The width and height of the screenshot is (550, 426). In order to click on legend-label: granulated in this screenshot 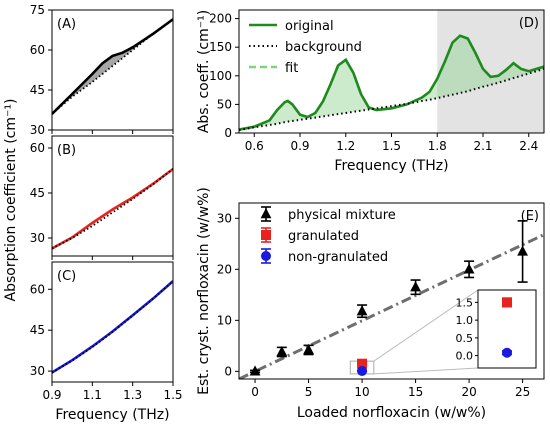, I will do `click(323, 236)`.